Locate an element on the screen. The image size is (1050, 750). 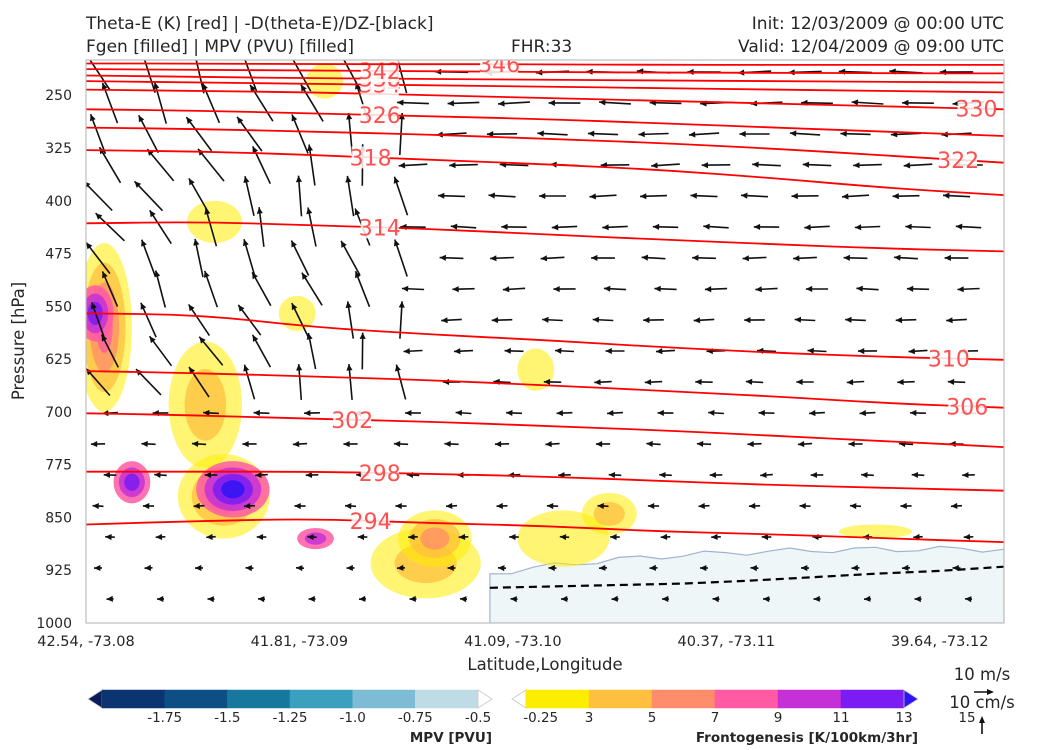
y-tick-label: 925 is located at coordinates (58, 571).